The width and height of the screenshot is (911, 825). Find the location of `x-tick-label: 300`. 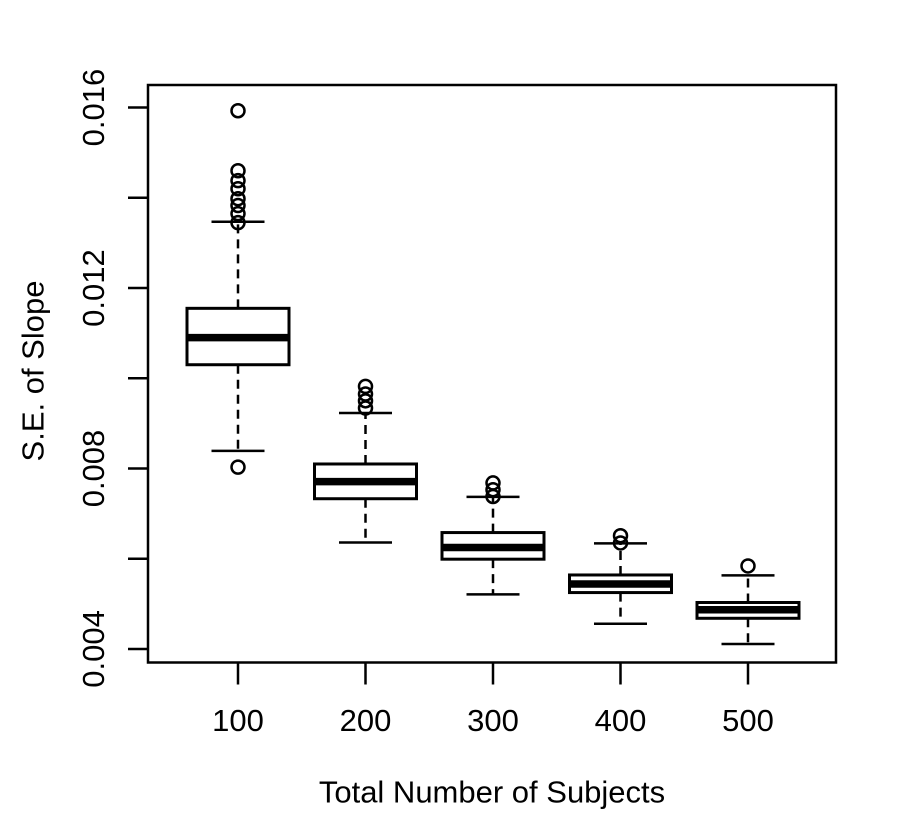

x-tick-label: 300 is located at coordinates (493, 720).